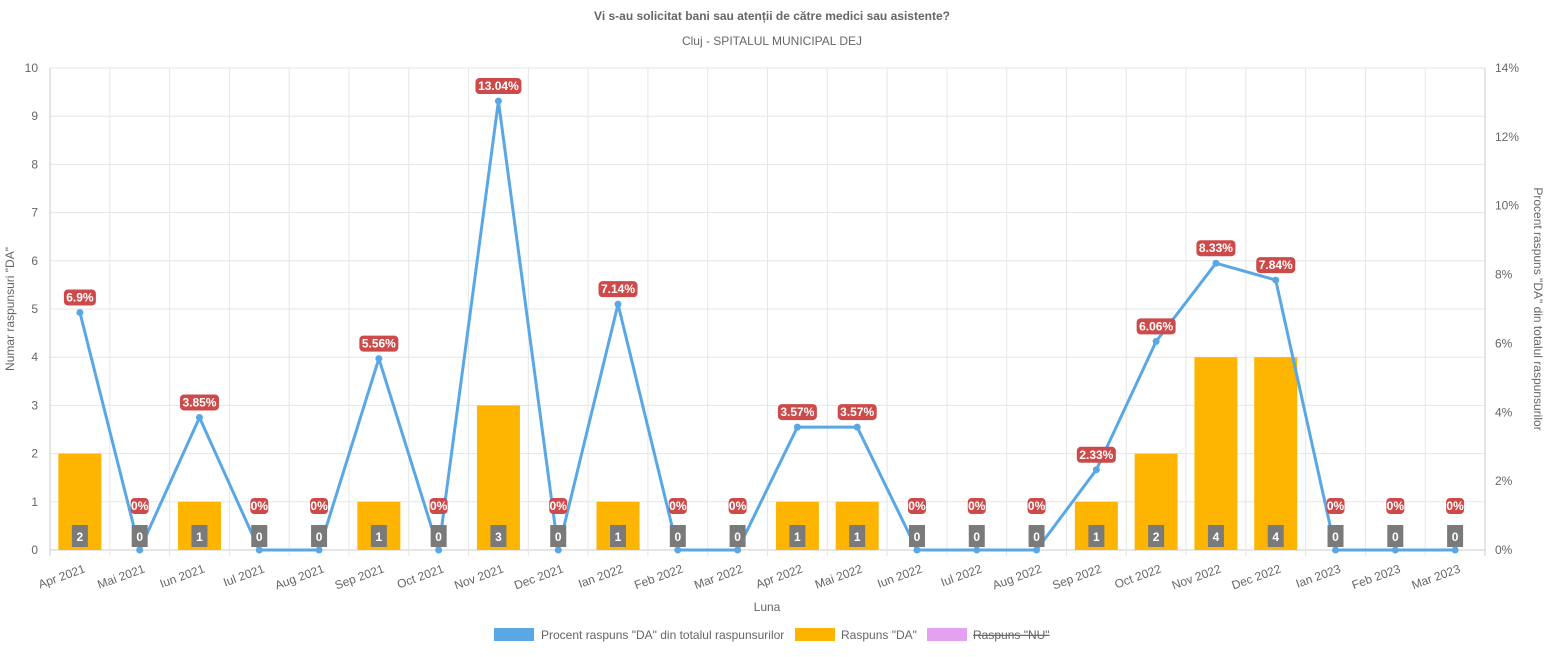 This screenshot has height=657, width=1545. Describe the element at coordinates (879, 635) in the screenshot. I see `legend-label-da: Raspuns "DA"` at that location.